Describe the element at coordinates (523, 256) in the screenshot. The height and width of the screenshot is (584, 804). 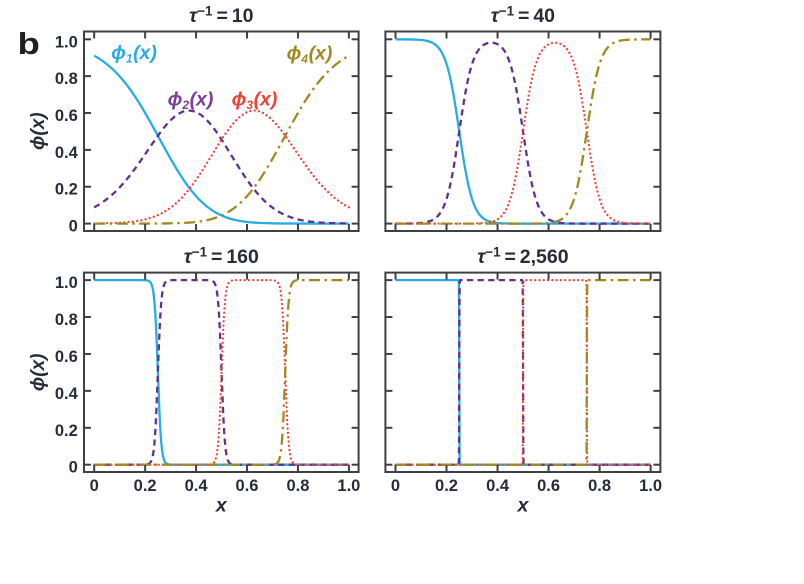
I see `svg-text: τ−1 = 2,560` at that location.